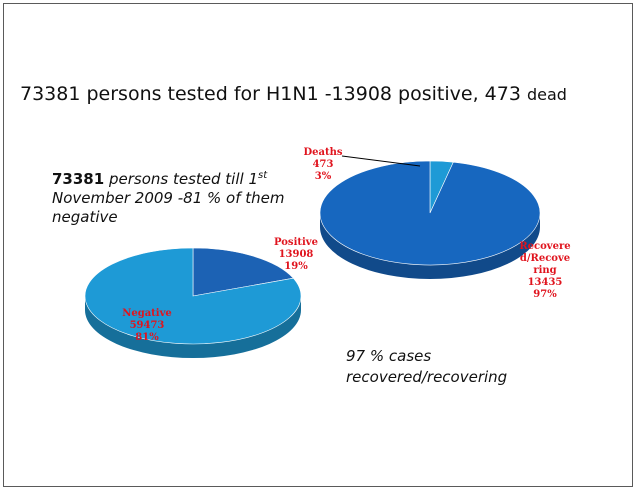 Image resolution: width=640 pixels, height=493 pixels. Describe the element at coordinates (263, 175) in the screenshot. I see `left-note-sup: st` at that location.